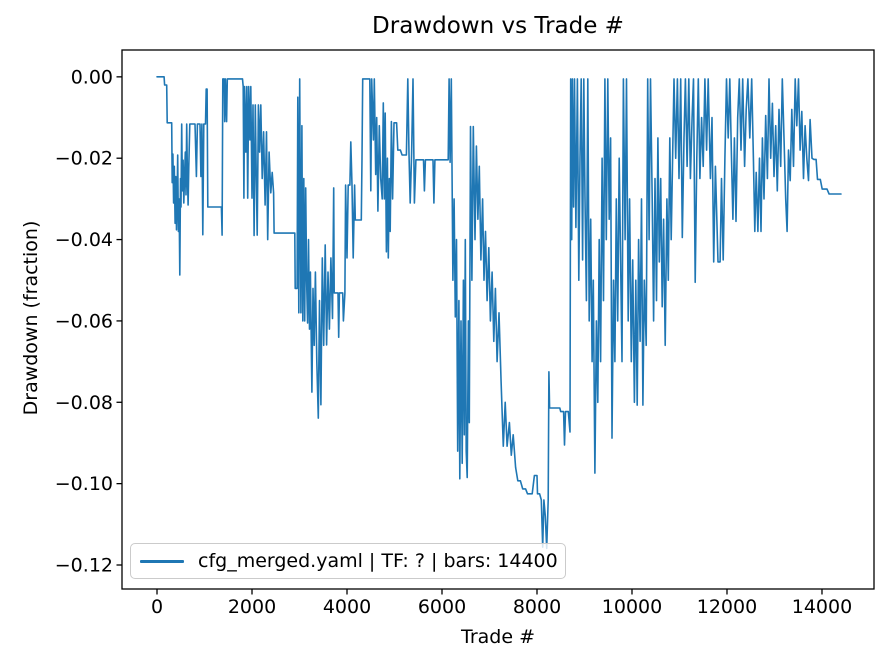 The height and width of the screenshot is (672, 896). What do you see at coordinates (157, 607) in the screenshot?
I see `x-tick-label: 0` at bounding box center [157, 607].